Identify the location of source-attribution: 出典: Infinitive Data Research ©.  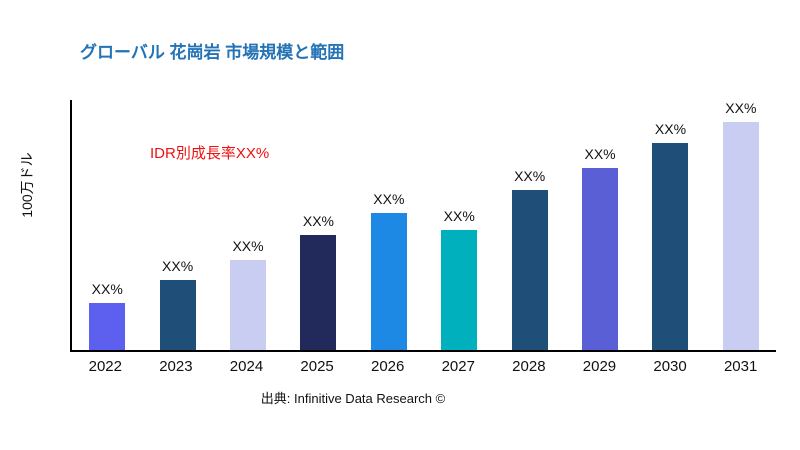
(353, 398).